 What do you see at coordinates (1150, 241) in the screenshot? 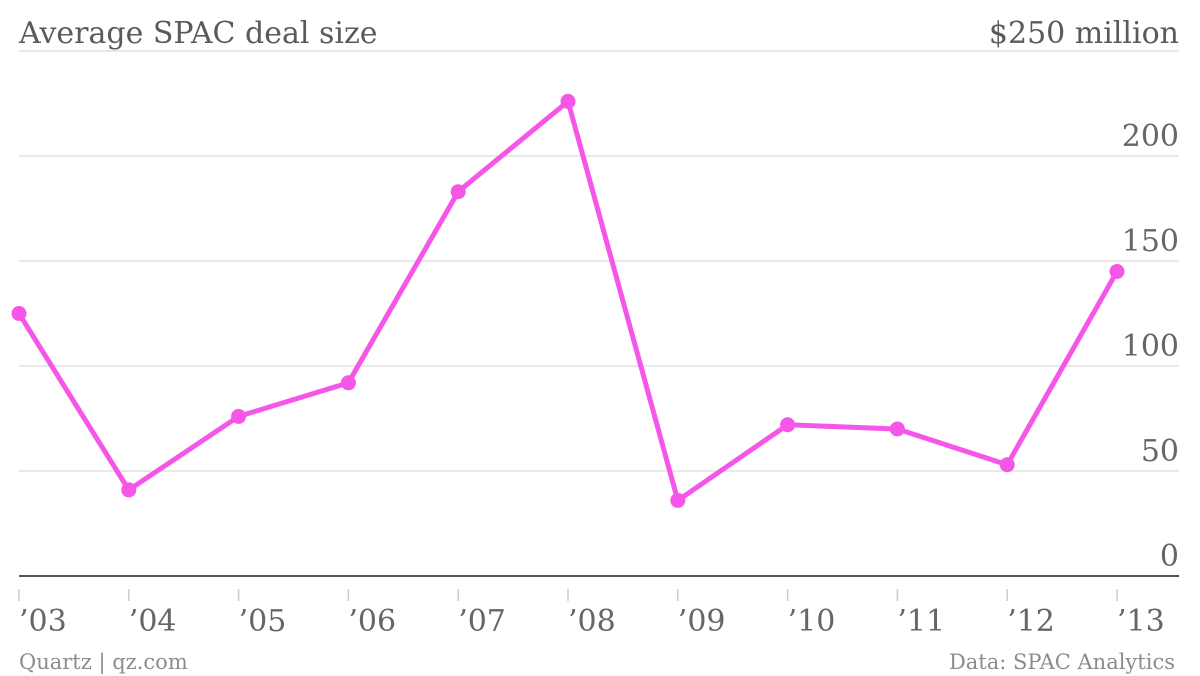
I see `y-tick-label: 150` at bounding box center [1150, 241].